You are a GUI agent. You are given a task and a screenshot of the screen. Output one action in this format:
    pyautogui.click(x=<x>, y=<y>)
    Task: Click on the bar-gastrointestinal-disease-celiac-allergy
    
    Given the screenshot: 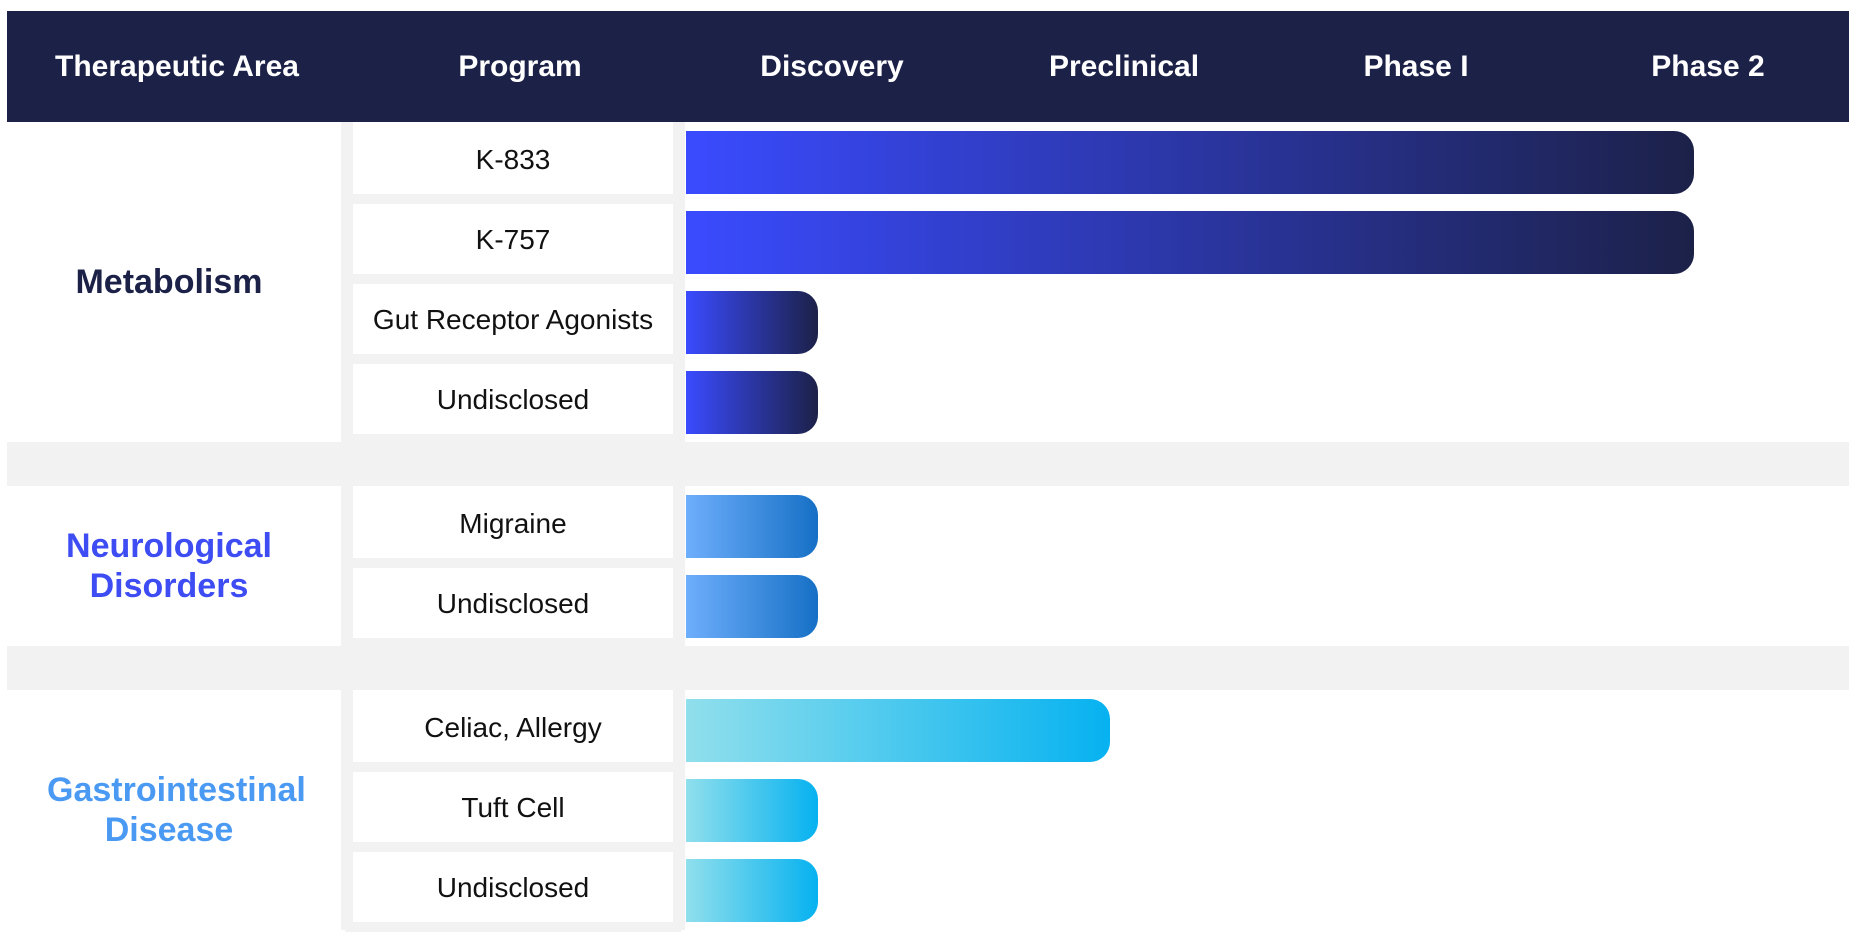 What is the action you would take?
    pyautogui.click(x=898, y=730)
    